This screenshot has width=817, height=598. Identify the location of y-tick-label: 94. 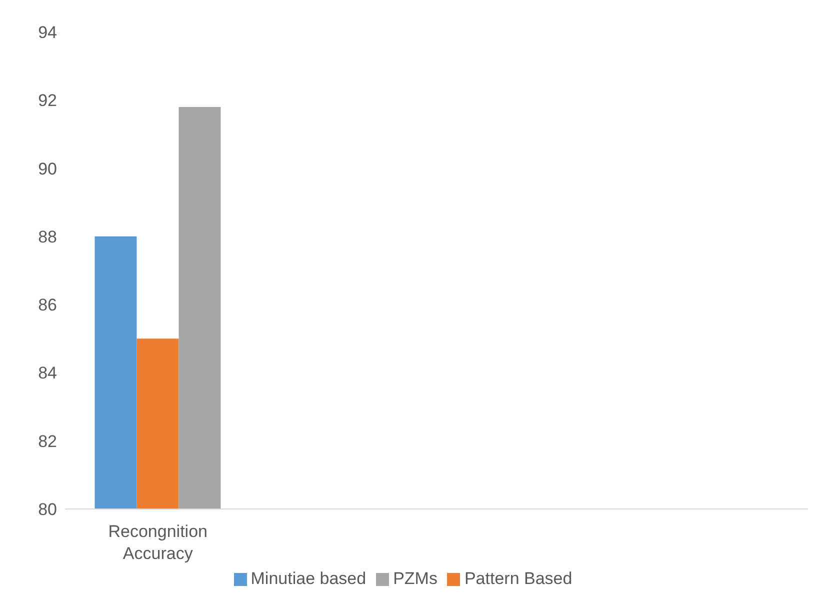
(47, 32).